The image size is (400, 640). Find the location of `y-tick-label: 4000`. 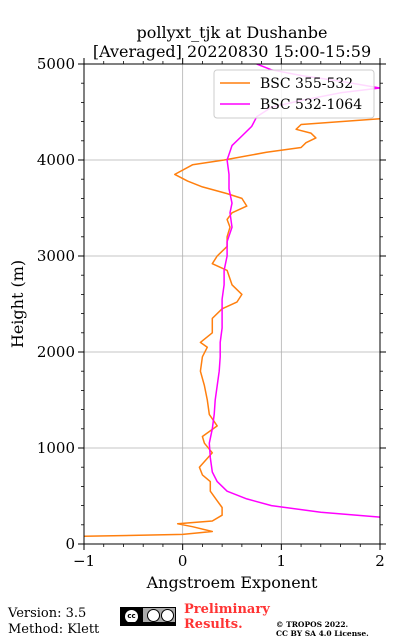

y-tick-label: 4000 is located at coordinates (56, 160).